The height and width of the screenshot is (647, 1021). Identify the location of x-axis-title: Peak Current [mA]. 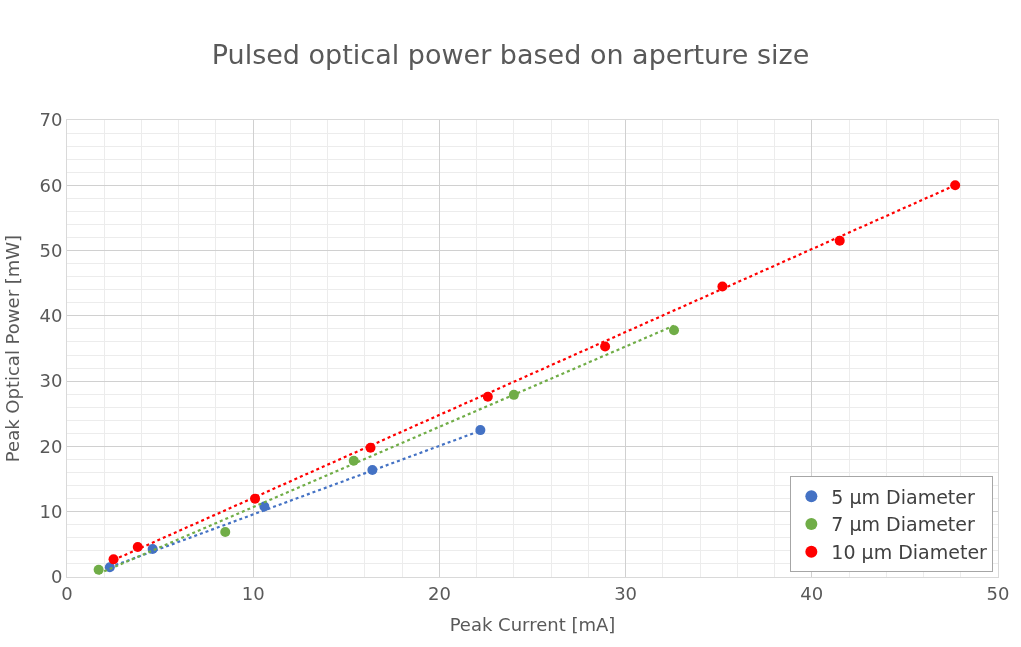
(532, 624).